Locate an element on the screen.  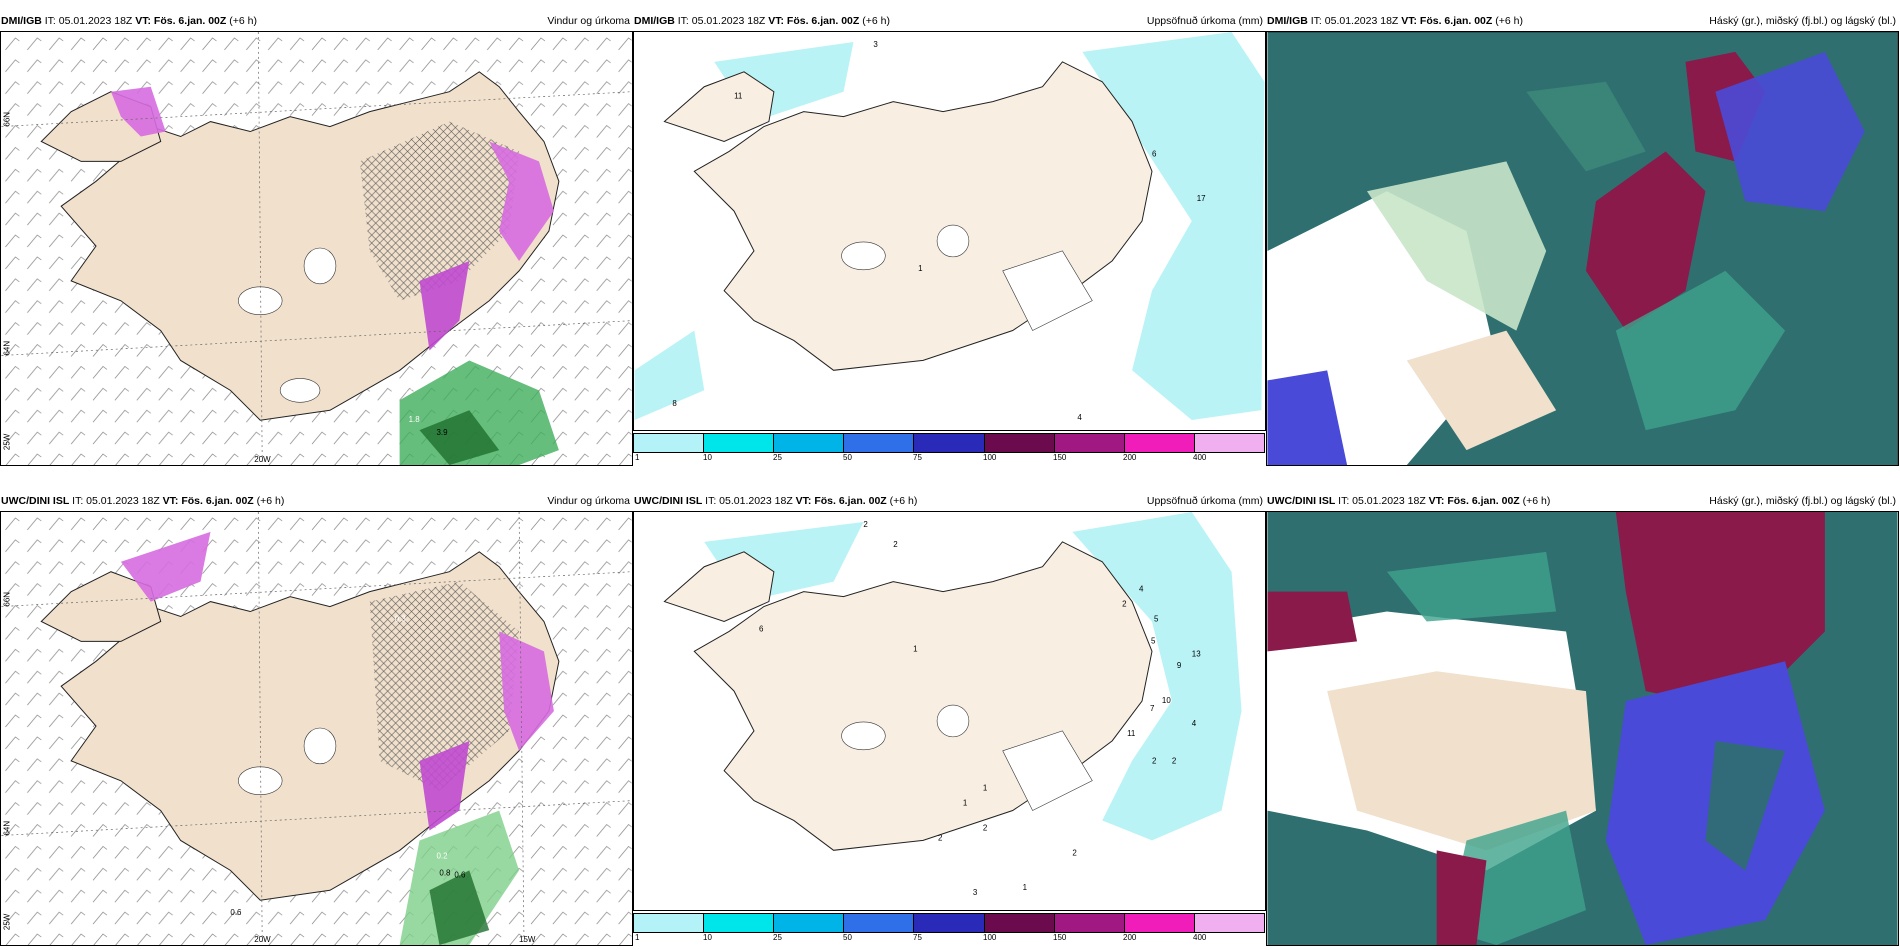
colorbar-label: 75 is located at coordinates (917, 457).